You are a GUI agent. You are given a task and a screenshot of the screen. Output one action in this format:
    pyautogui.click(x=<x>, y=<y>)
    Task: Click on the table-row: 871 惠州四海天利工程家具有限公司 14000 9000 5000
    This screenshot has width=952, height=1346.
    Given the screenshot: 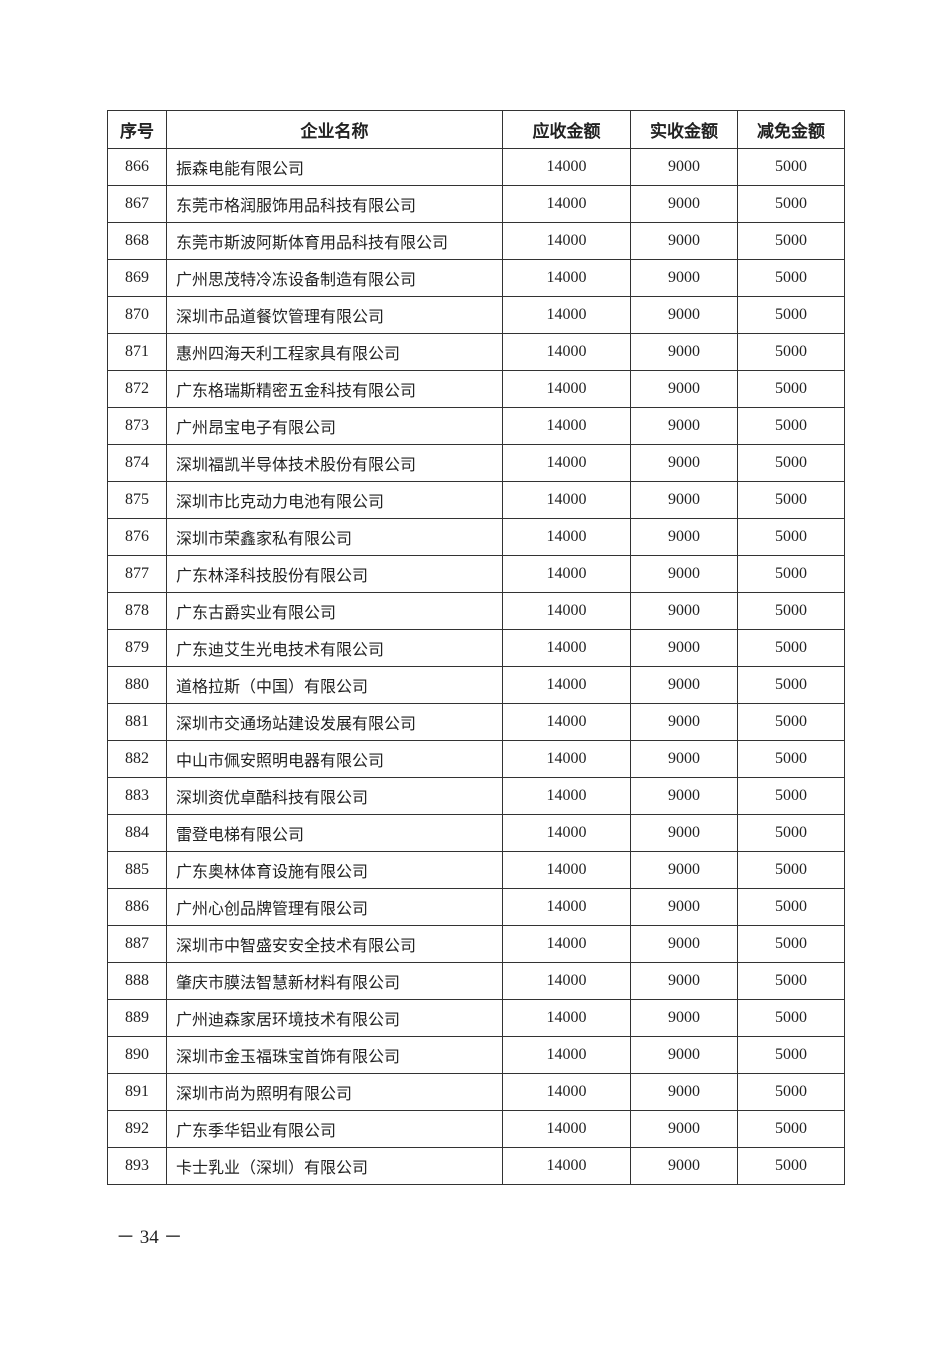 What is the action you would take?
    pyautogui.click(x=476, y=352)
    